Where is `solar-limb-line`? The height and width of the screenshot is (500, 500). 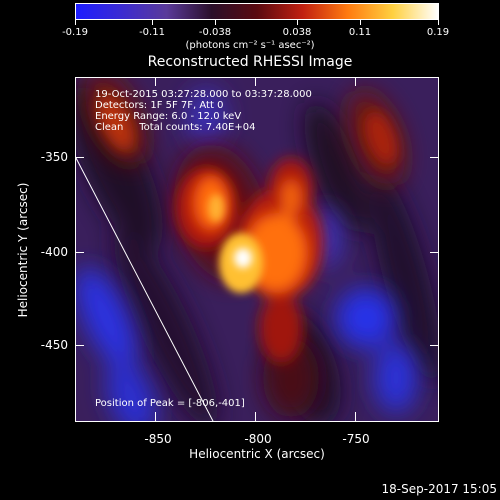
solar-limb-line is located at coordinates (145, 289).